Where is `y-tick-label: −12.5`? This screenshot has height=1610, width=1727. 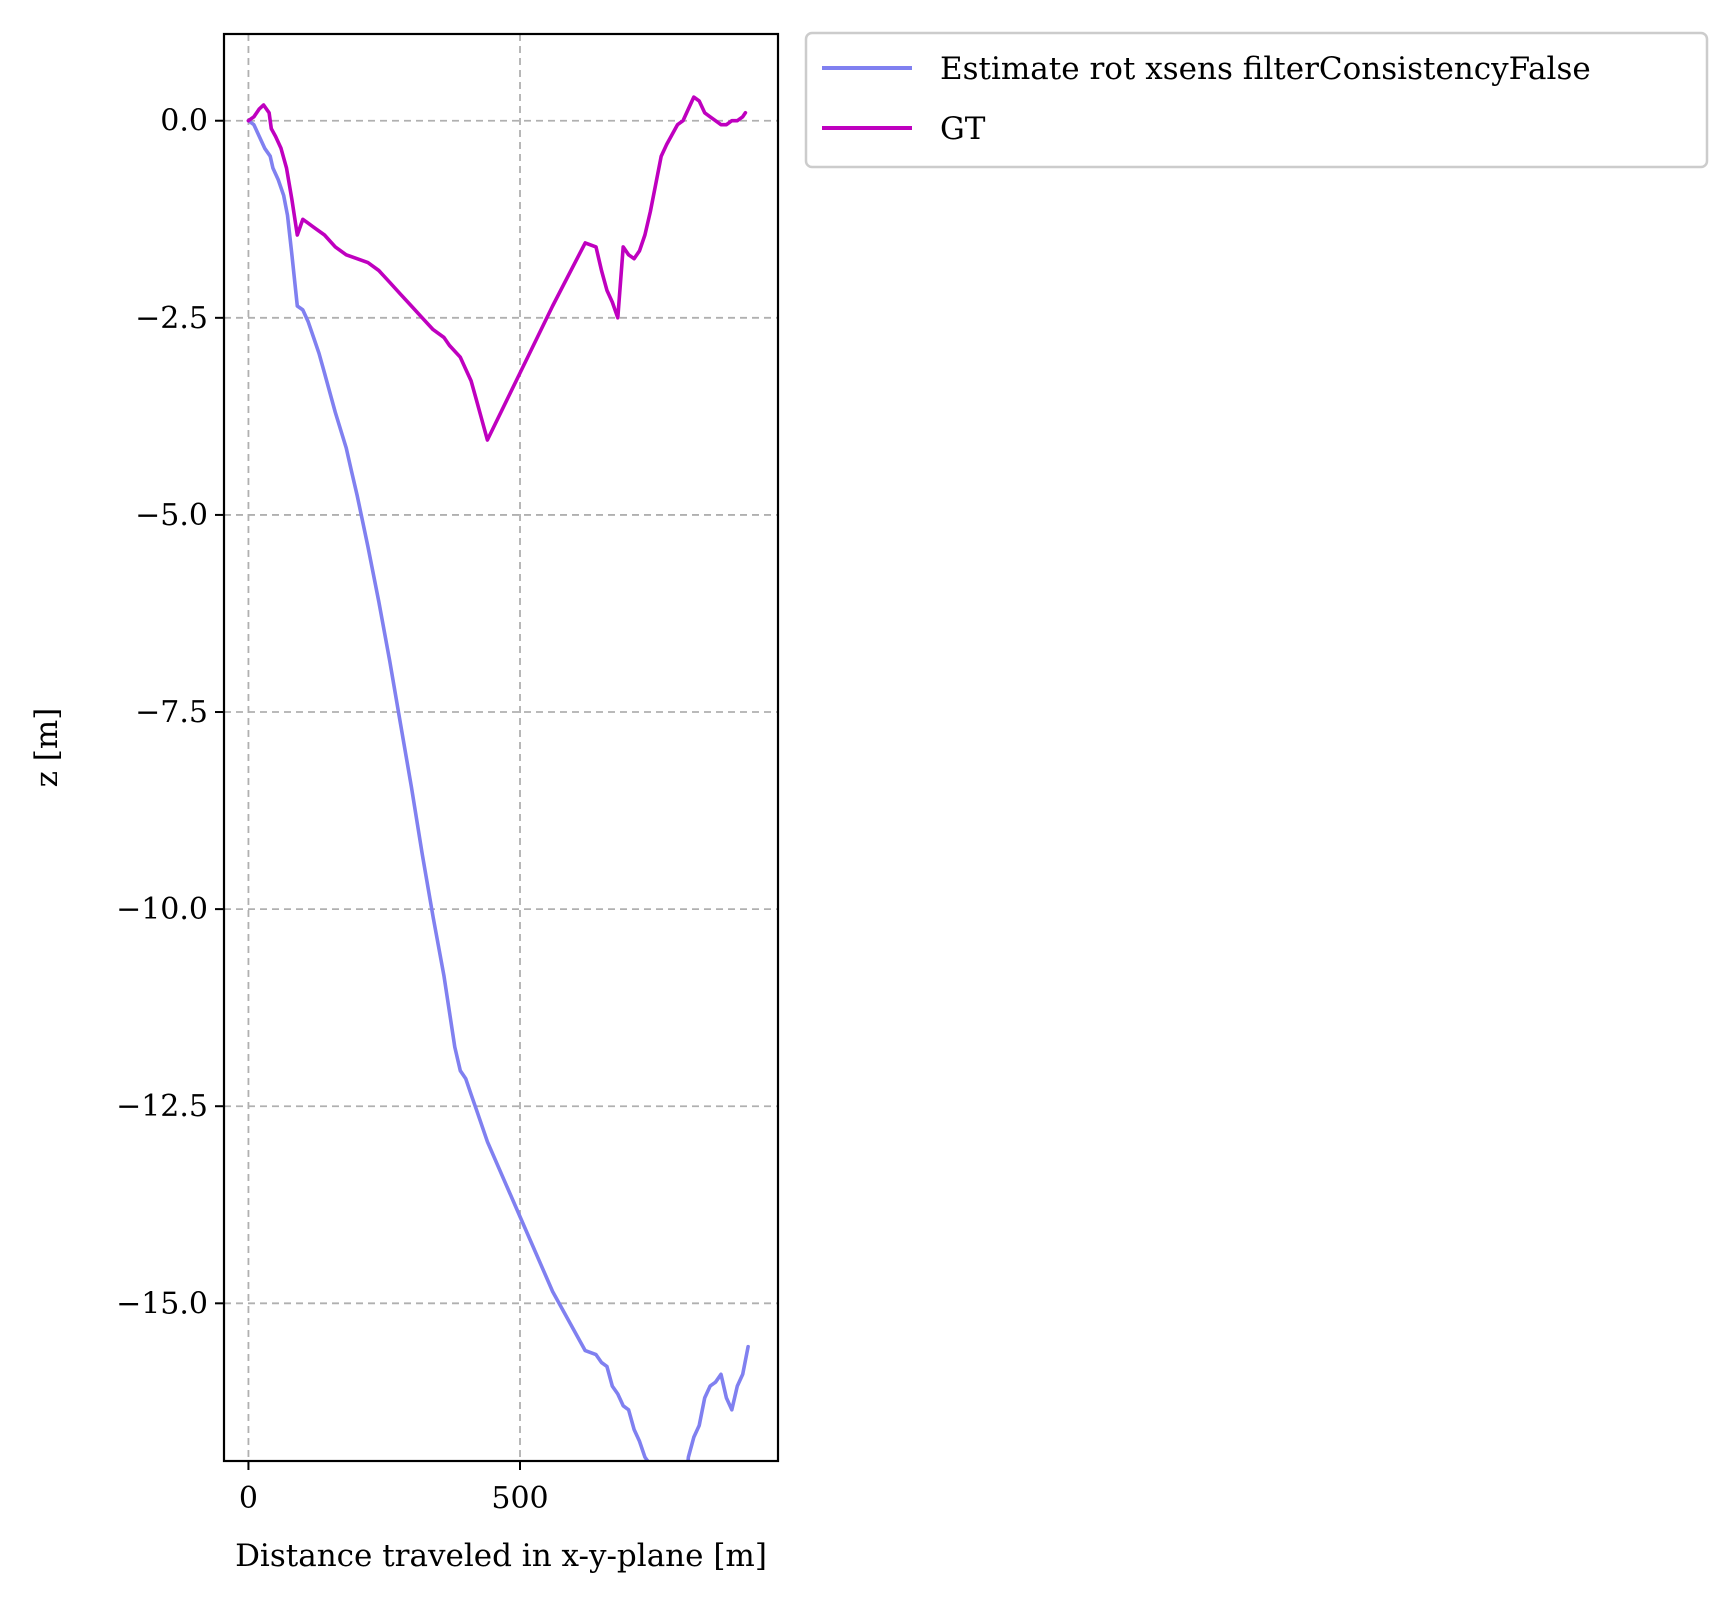 y-tick-label: −12.5 is located at coordinates (162, 1106).